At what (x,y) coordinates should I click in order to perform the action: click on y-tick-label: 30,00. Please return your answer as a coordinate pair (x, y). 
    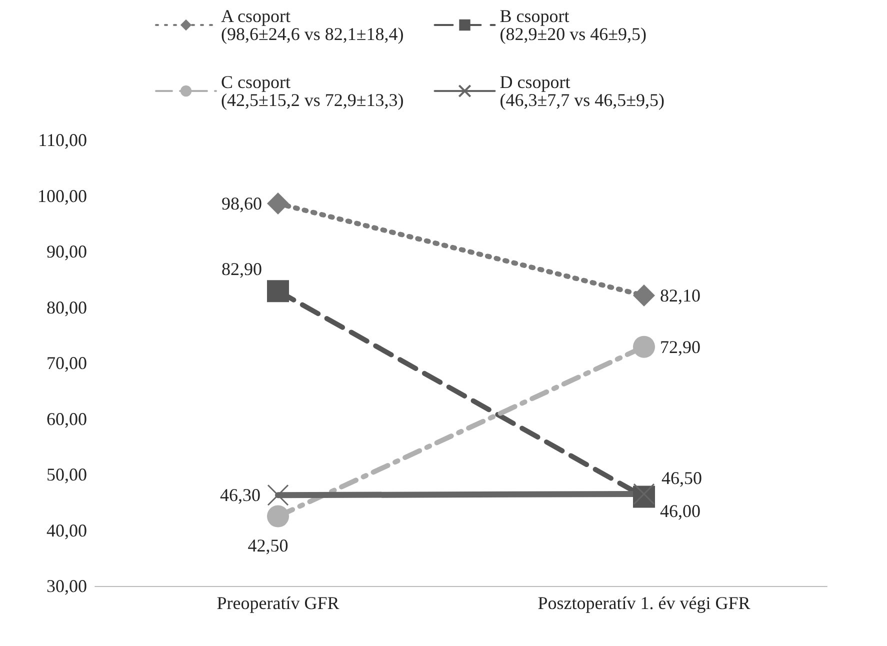
    Looking at the image, I should click on (66, 586).